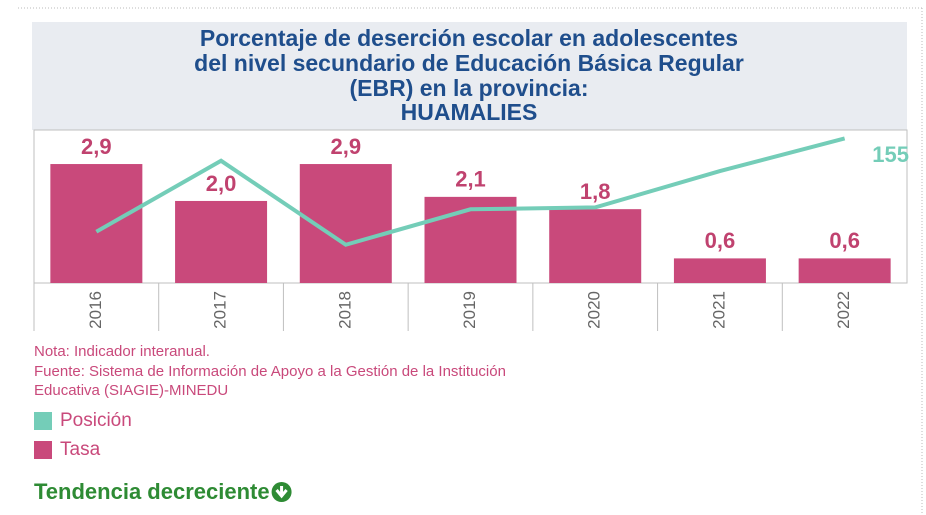  Describe the element at coordinates (470, 179) in the screenshot. I see `data-label: 2,1` at that location.